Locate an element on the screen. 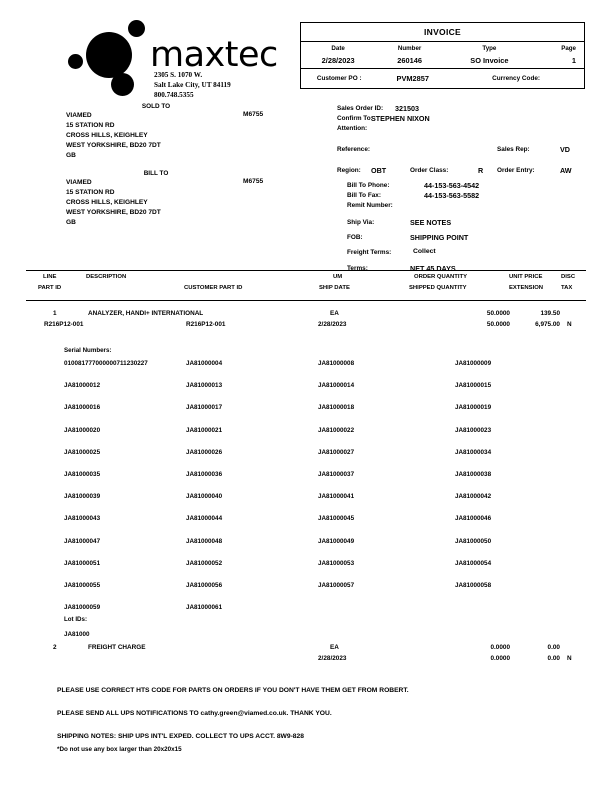 The width and height of the screenshot is (612, 792). serial-number: JA81000041 is located at coordinates (336, 497).